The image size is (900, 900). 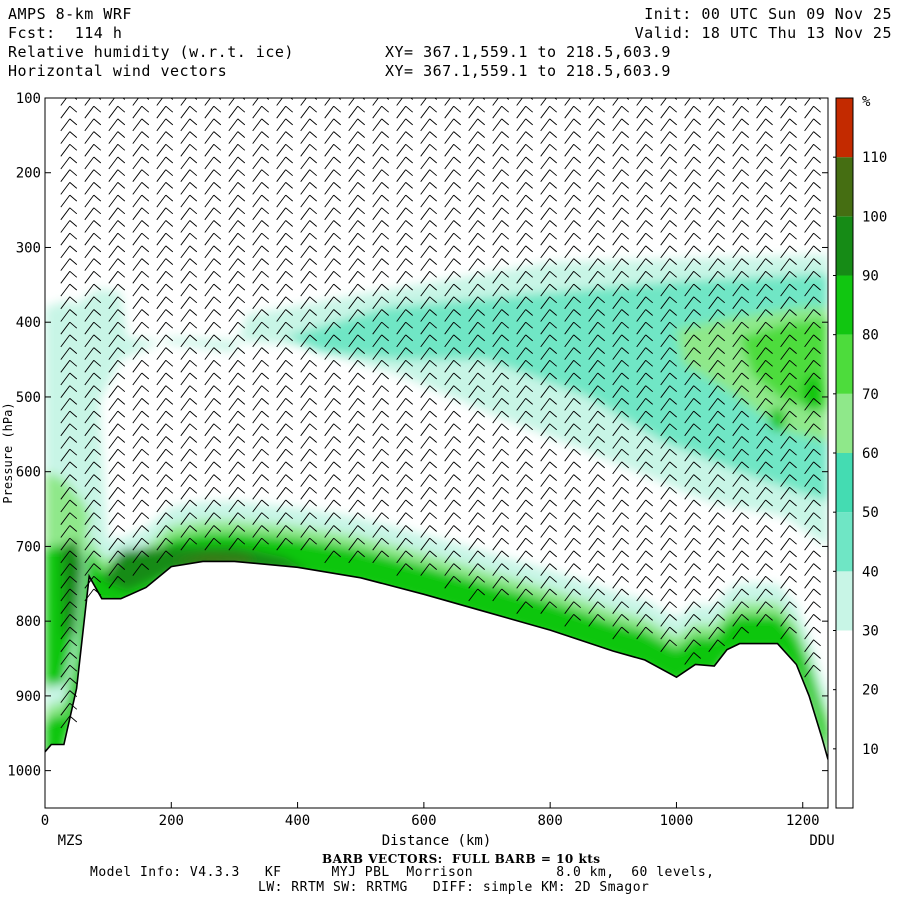 What do you see at coordinates (844, 601) in the screenshot?
I see `colorbar-segment` at bounding box center [844, 601].